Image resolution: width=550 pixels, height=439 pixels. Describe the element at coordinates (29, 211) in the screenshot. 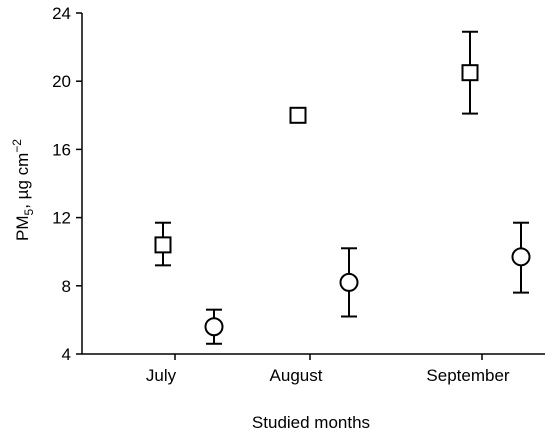

I see `y-axis-label-subscript: 5` at that location.